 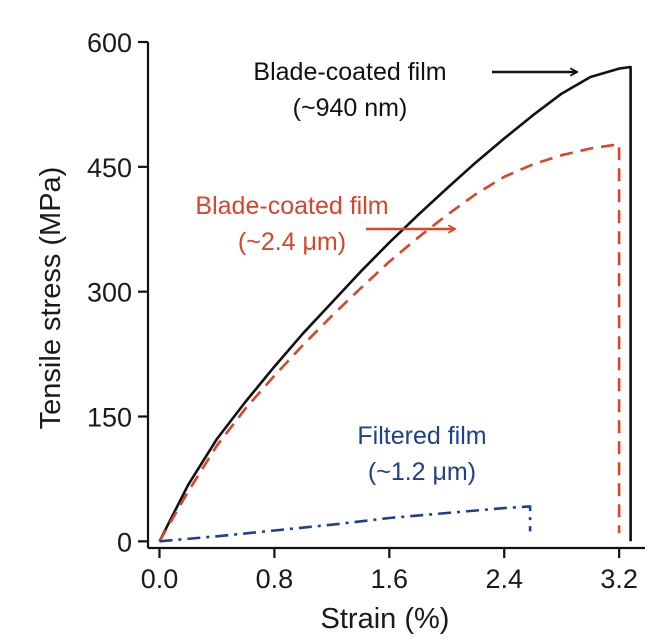 I want to click on annotation-blade-940-line2: (~940 nm), so click(x=350, y=108).